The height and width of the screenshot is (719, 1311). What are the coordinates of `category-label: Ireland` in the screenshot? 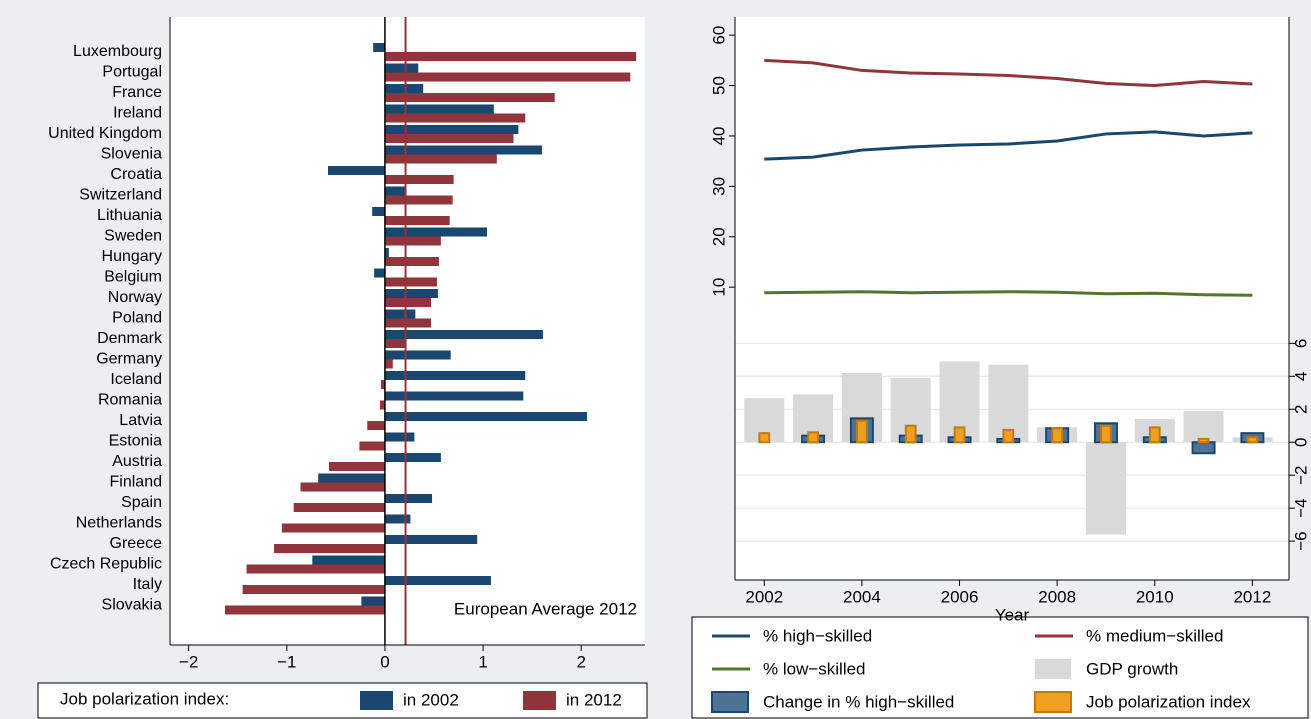 It's located at (137, 113).